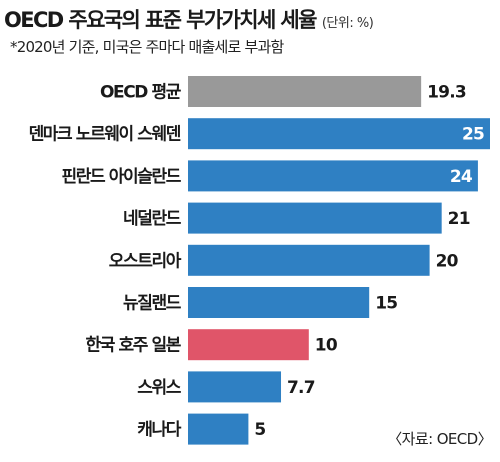 This screenshot has height=462, width=500. Describe the element at coordinates (141, 93) in the screenshot. I see `category-label: OECD 평균` at that location.